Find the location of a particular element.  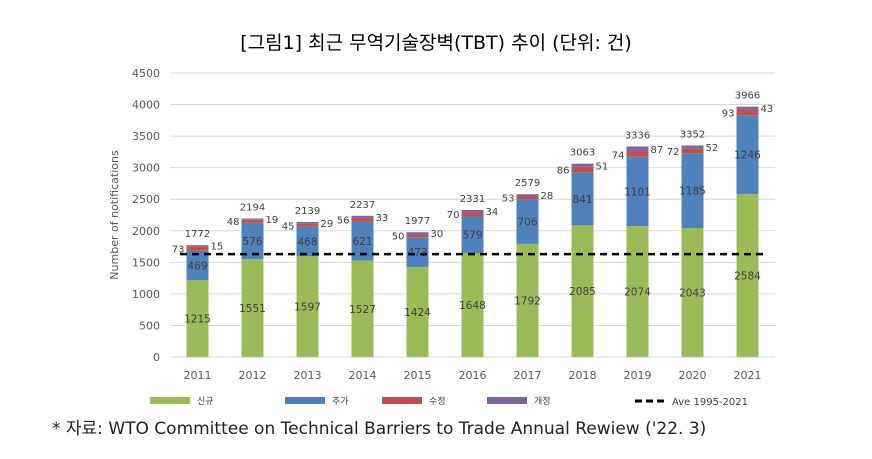

legend-label: 수정 is located at coordinates (437, 401).